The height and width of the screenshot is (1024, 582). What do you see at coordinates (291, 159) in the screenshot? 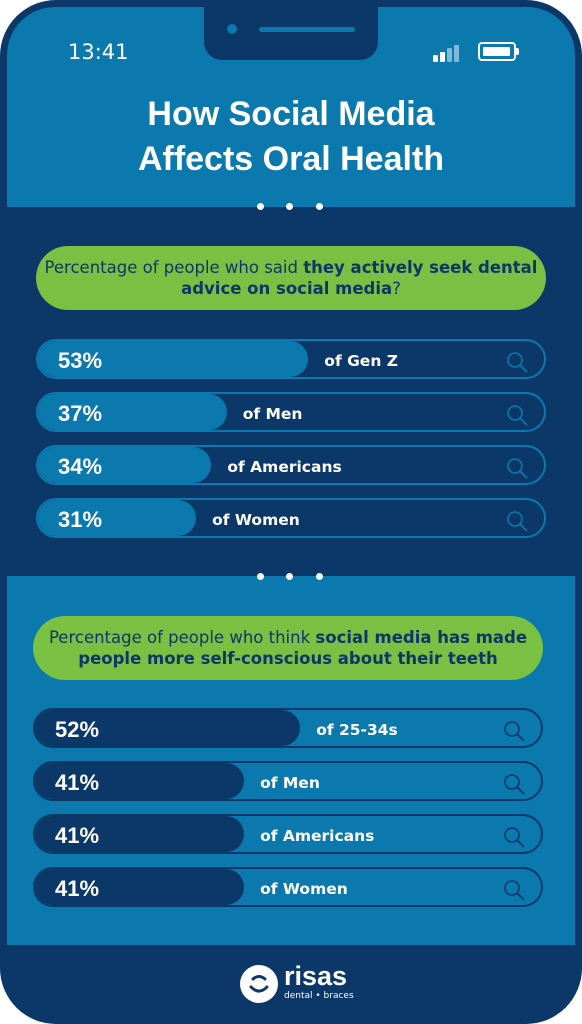
I see `title-line-2: Affects Oral Health` at bounding box center [291, 159].